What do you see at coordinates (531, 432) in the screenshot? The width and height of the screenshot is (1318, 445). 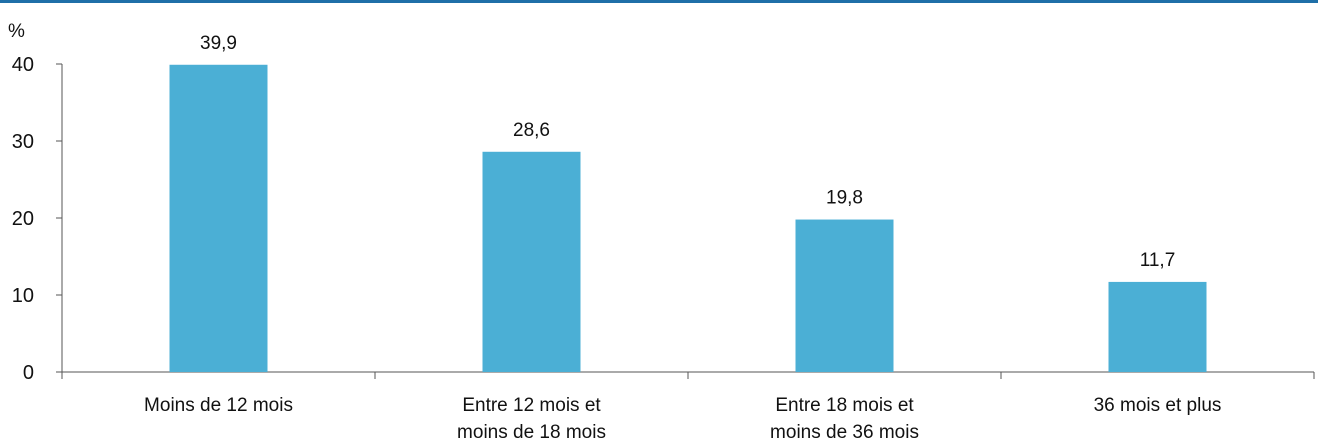 I see `category-label: moins de 18 mois` at bounding box center [531, 432].